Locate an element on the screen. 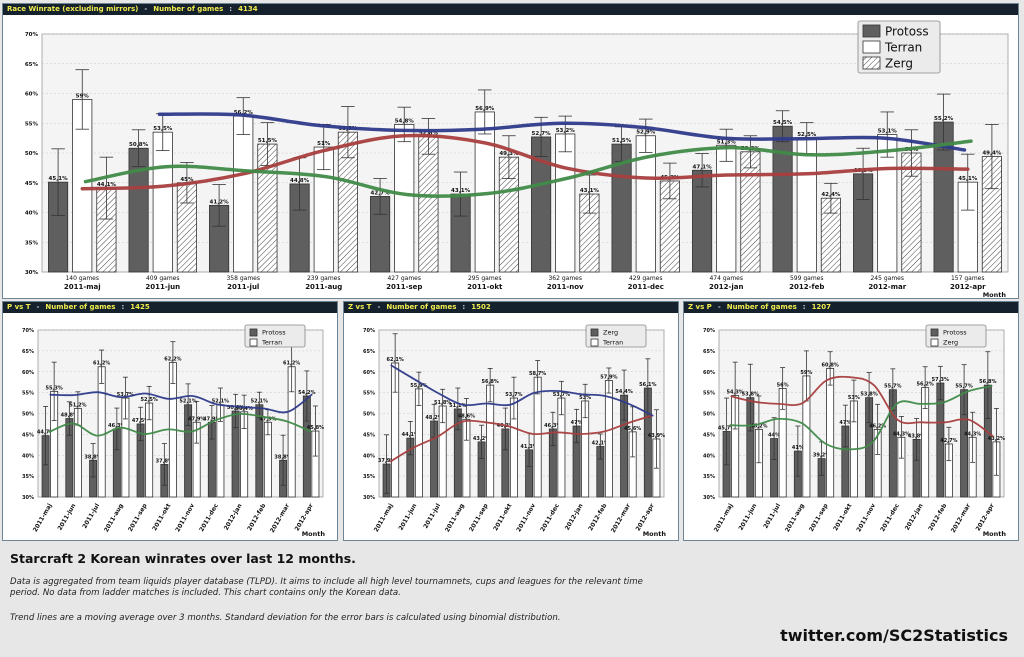 Image resolution: width=1024 pixels, height=657 pixels. data-label: 62,1% is located at coordinates (394, 360).